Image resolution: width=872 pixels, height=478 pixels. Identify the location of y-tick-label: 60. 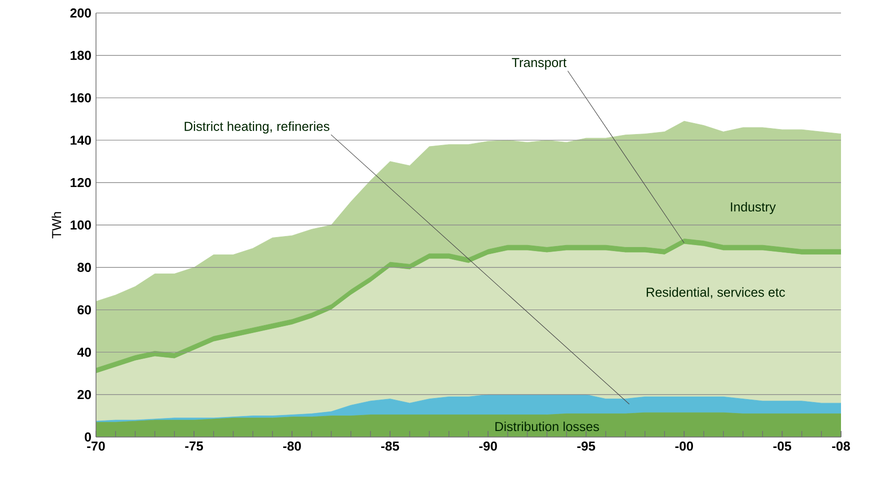
(84, 309).